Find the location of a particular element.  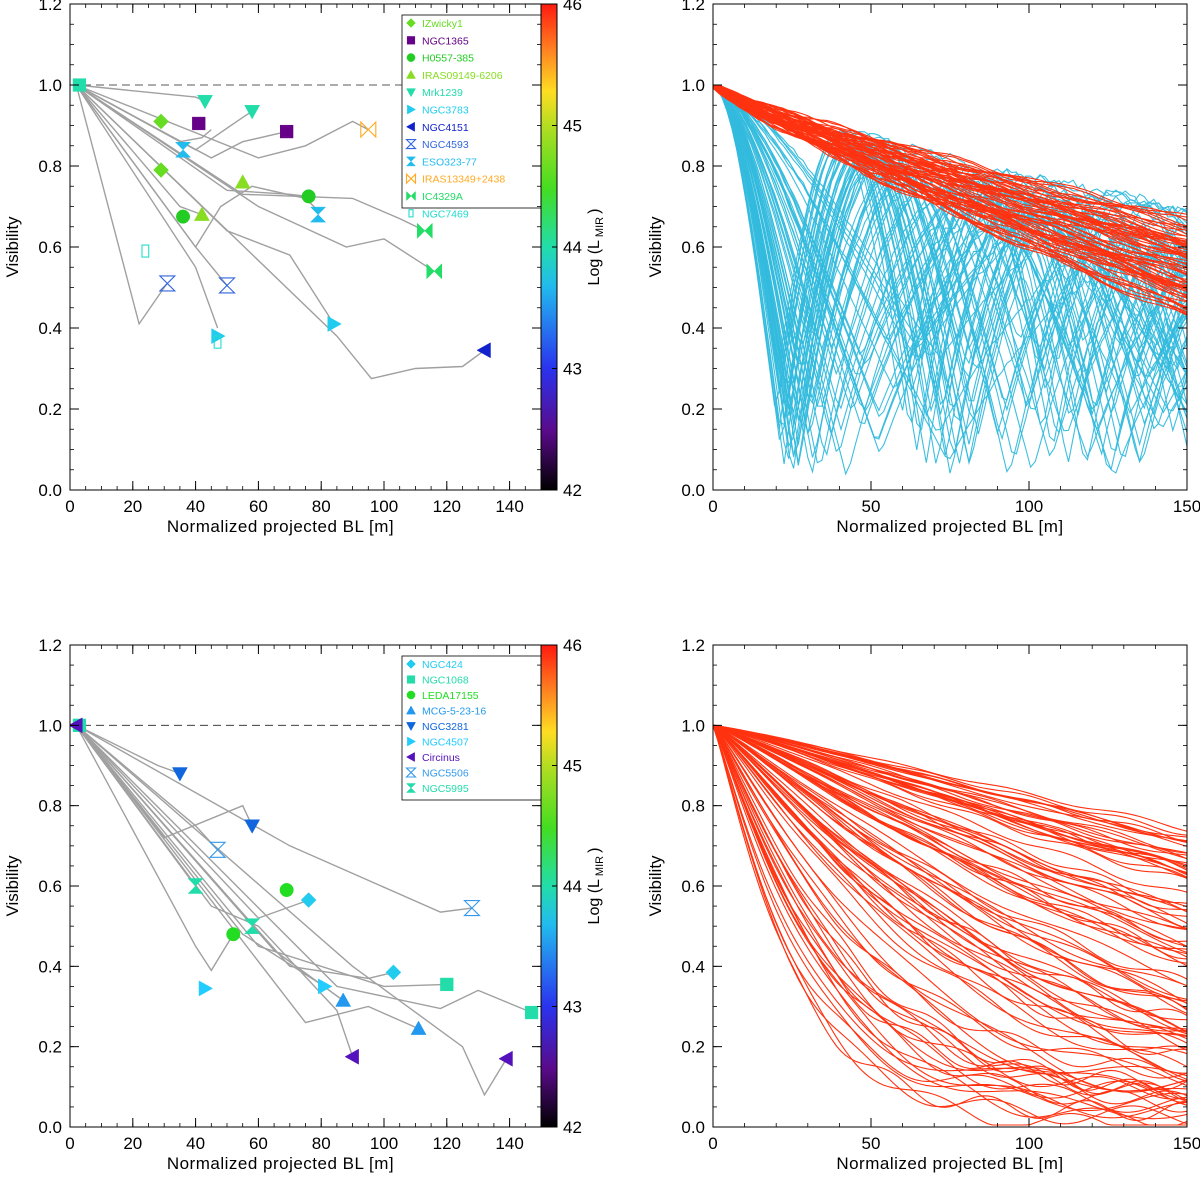

x-tick-label: 0 is located at coordinates (69, 1143).